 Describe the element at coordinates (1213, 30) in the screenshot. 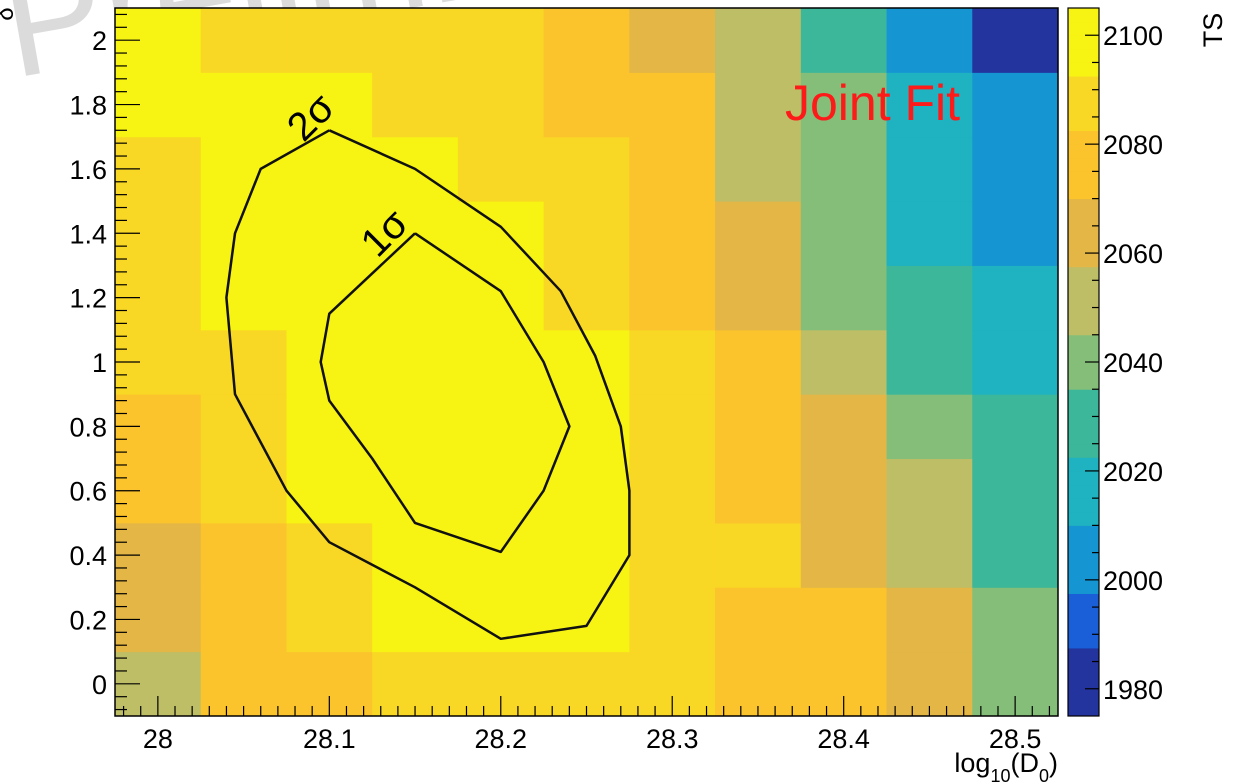

I see `z-axis-label: TS` at that location.